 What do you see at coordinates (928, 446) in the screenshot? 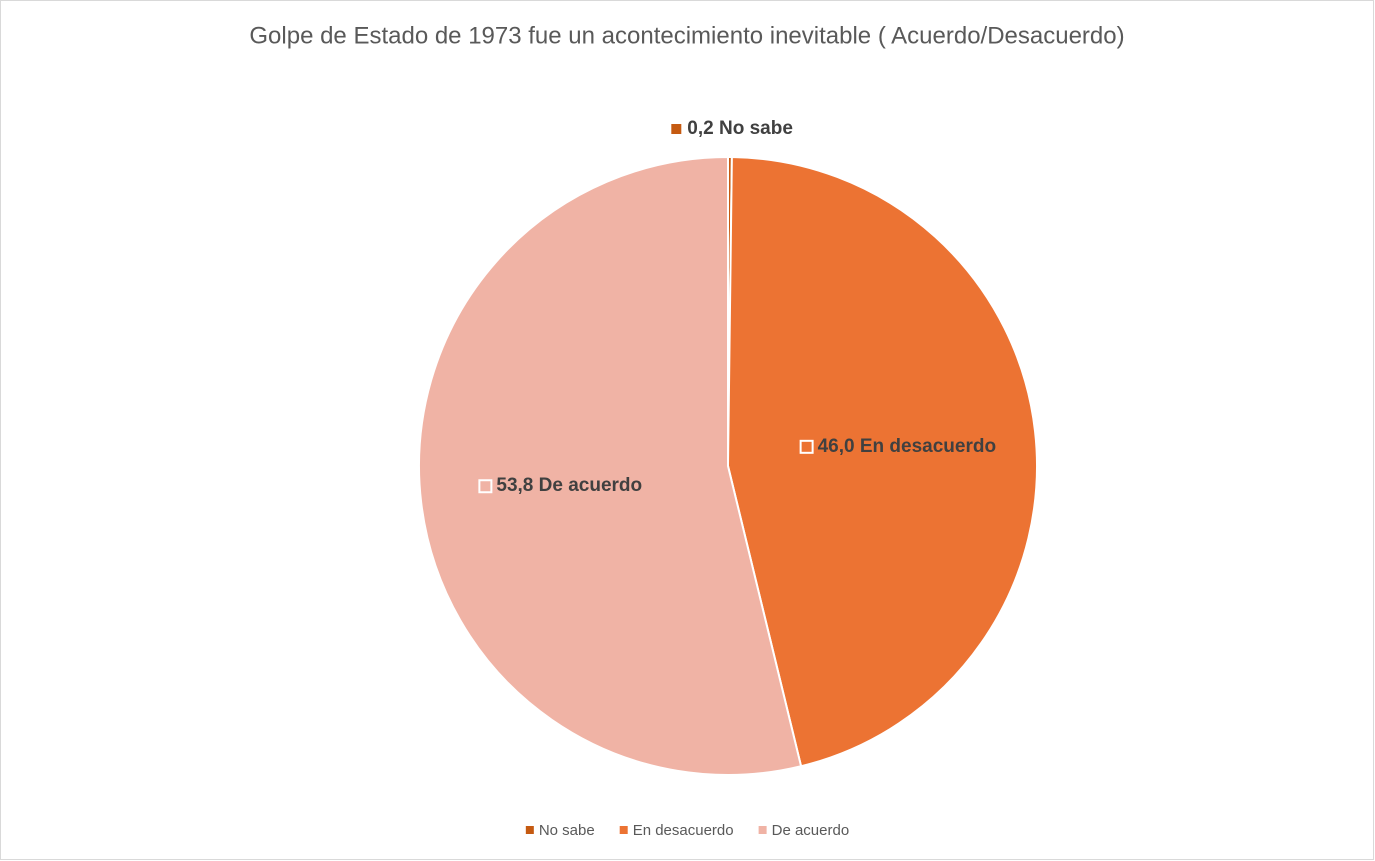
I see `data-label-category: En desacuerdo` at bounding box center [928, 446].